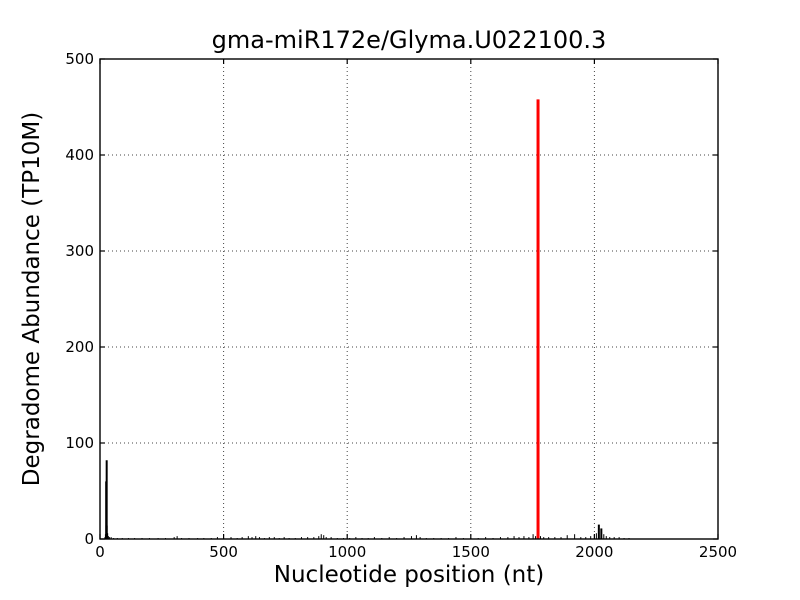 The image size is (800, 600). Describe the element at coordinates (79, 347) in the screenshot. I see `ytick-label: 200` at that location.